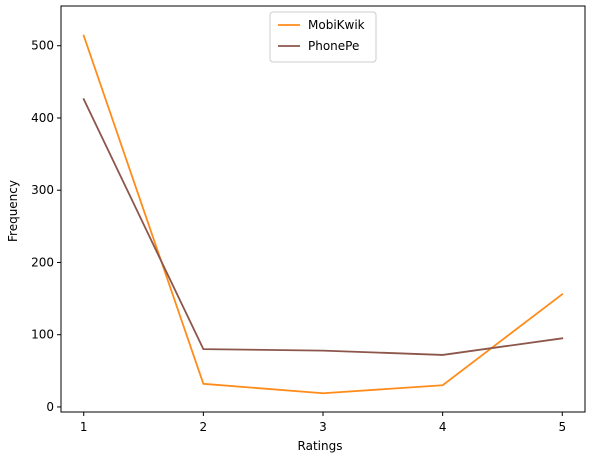 The height and width of the screenshot is (457, 595). I want to click on y-tick-label: 300, so click(42, 190).